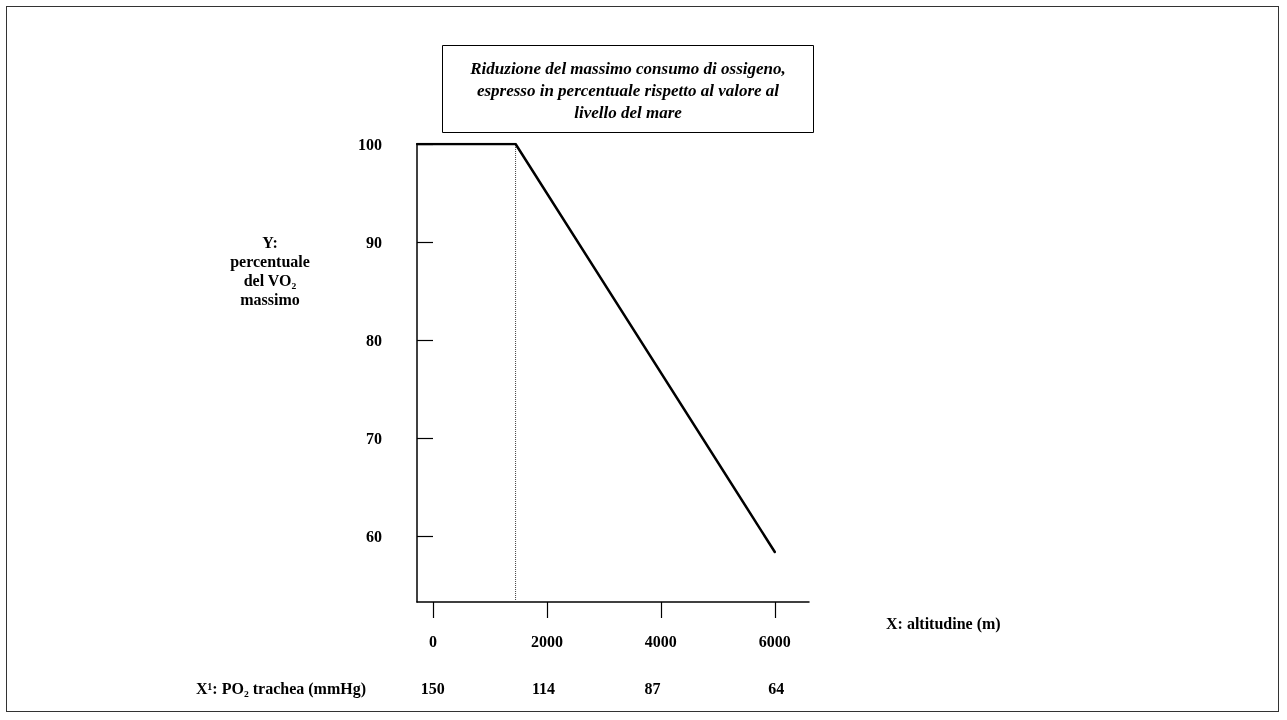  I want to click on x2-axis-title: X¹: PO₂ trachea (mmHg), so click(281, 688).